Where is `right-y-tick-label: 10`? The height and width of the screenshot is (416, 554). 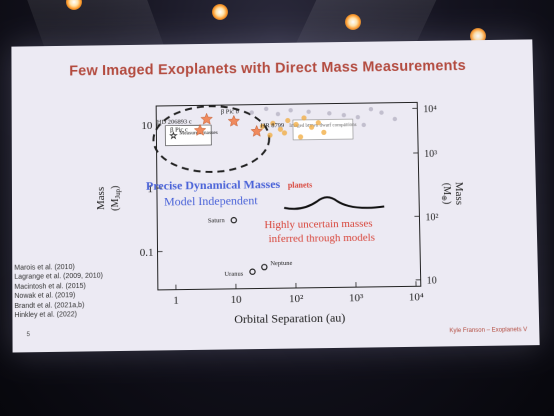
right-y-tick-label: 10 is located at coordinates (432, 281).